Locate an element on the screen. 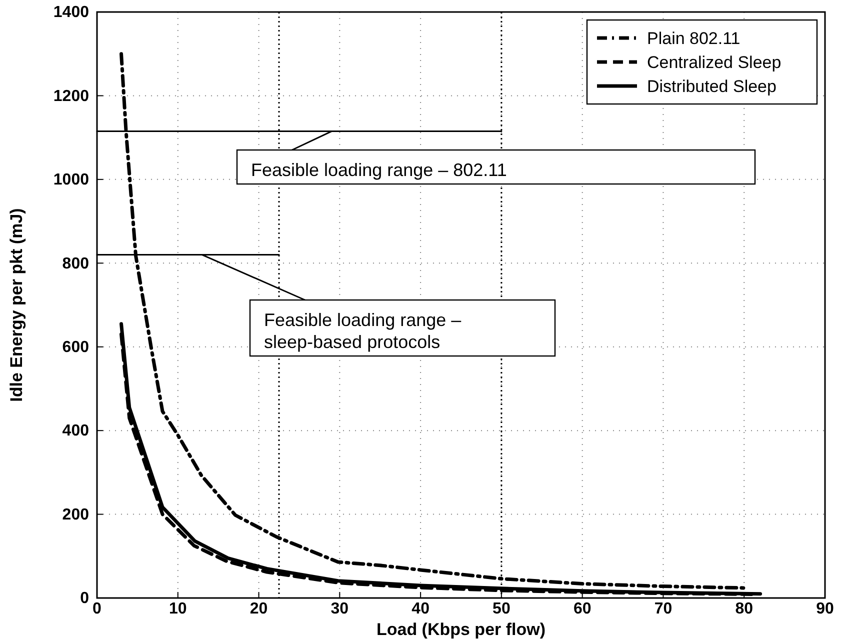 The image size is (843, 639). y-tick-label: 1000 is located at coordinates (71, 180).